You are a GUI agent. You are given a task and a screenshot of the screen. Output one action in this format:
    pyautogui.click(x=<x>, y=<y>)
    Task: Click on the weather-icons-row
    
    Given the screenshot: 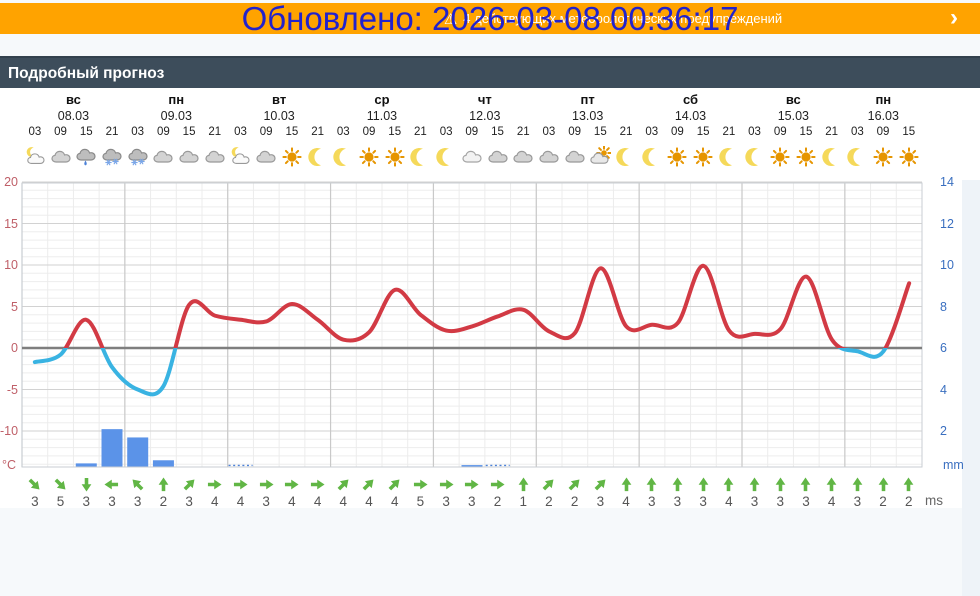 What is the action you would take?
    pyautogui.click(x=472, y=157)
    